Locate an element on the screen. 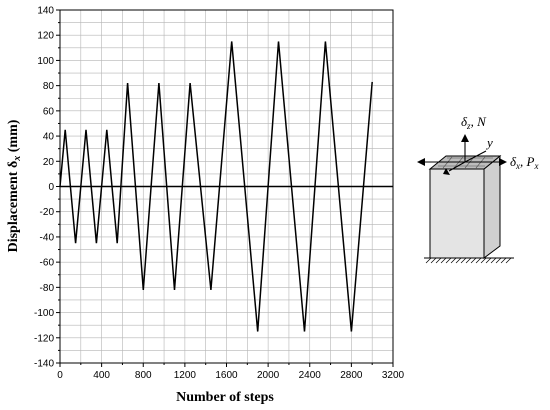 Image resolution: width=550 pixels, height=410 pixels. y-tick-label: 140 is located at coordinates (45, 11).